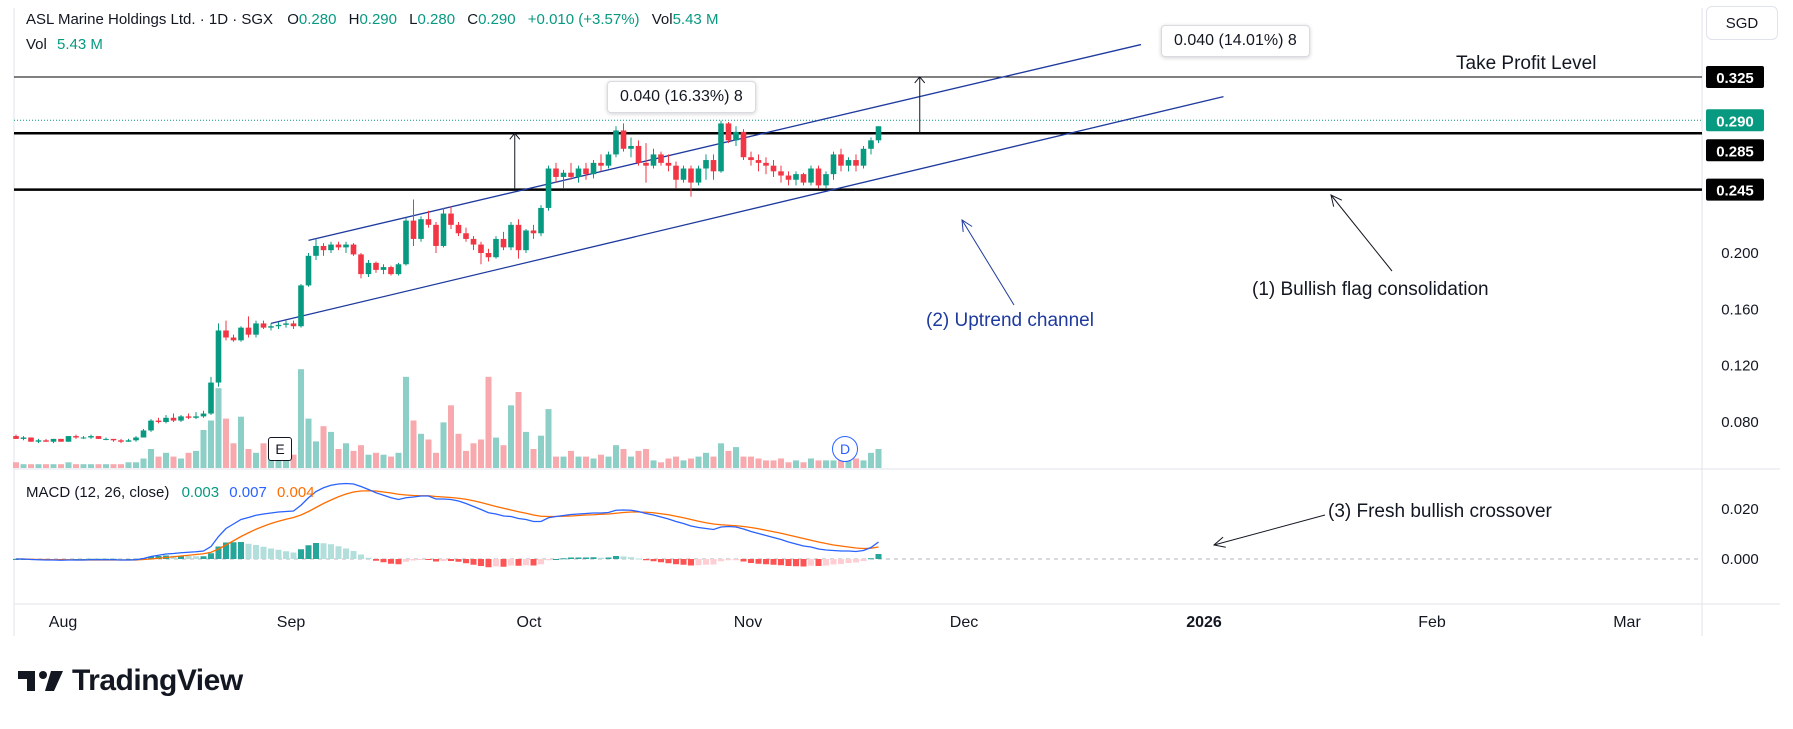  What do you see at coordinates (1440, 511) in the screenshot?
I see `crossover-label: (3) Fresh bullish crossover` at bounding box center [1440, 511].